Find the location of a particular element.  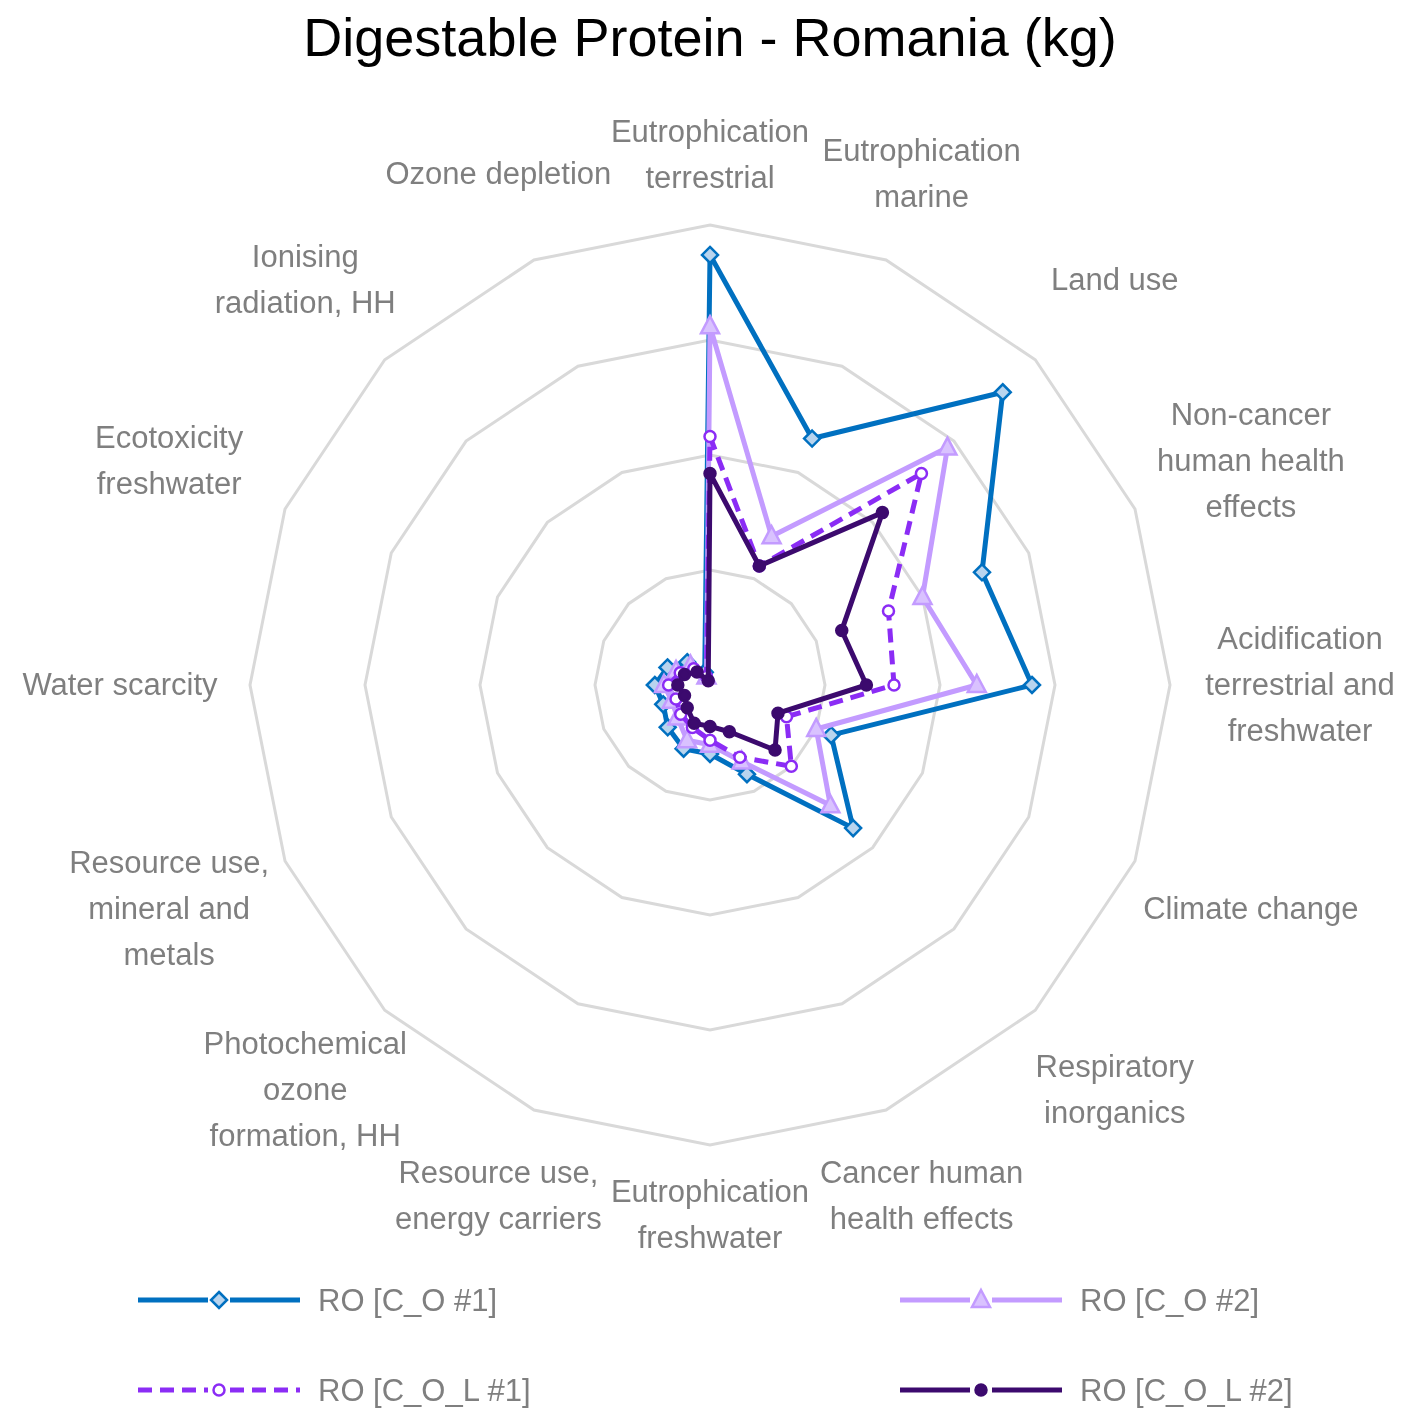

spoke-label: Ionising radiation, HH is located at coordinates (305, 280).